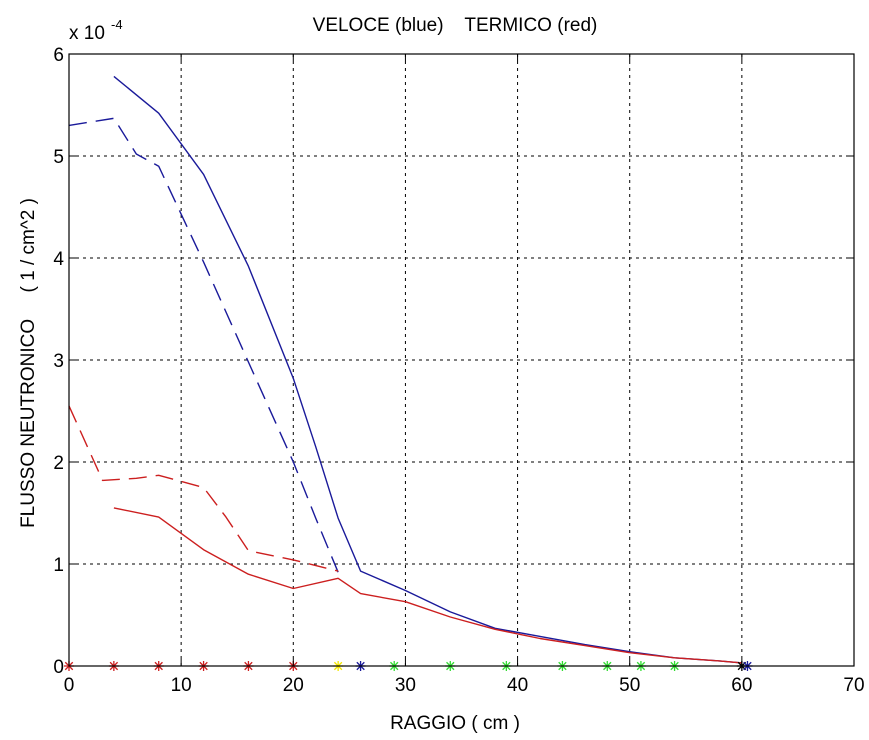  What do you see at coordinates (455, 723) in the screenshot?
I see `x-axis-label: RAGGIO ( cm )` at bounding box center [455, 723].